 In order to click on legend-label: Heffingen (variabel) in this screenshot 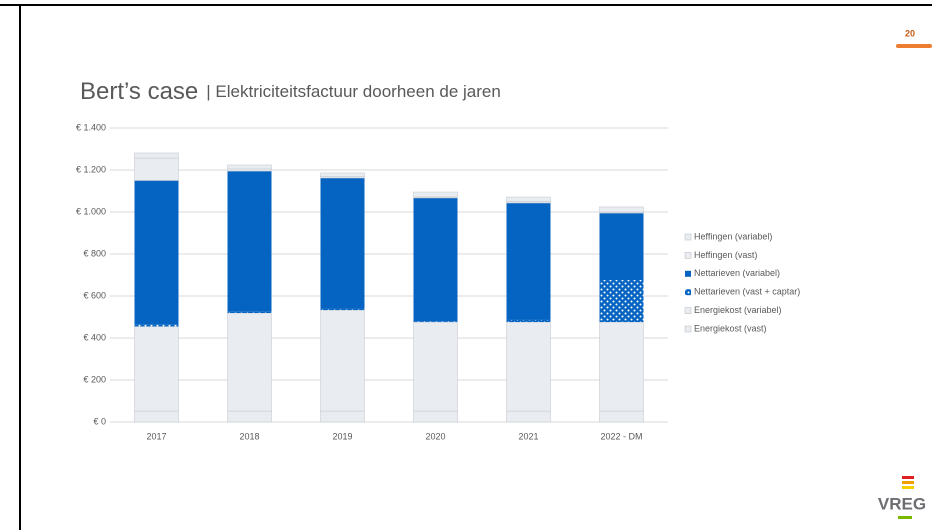, I will do `click(733, 236)`.